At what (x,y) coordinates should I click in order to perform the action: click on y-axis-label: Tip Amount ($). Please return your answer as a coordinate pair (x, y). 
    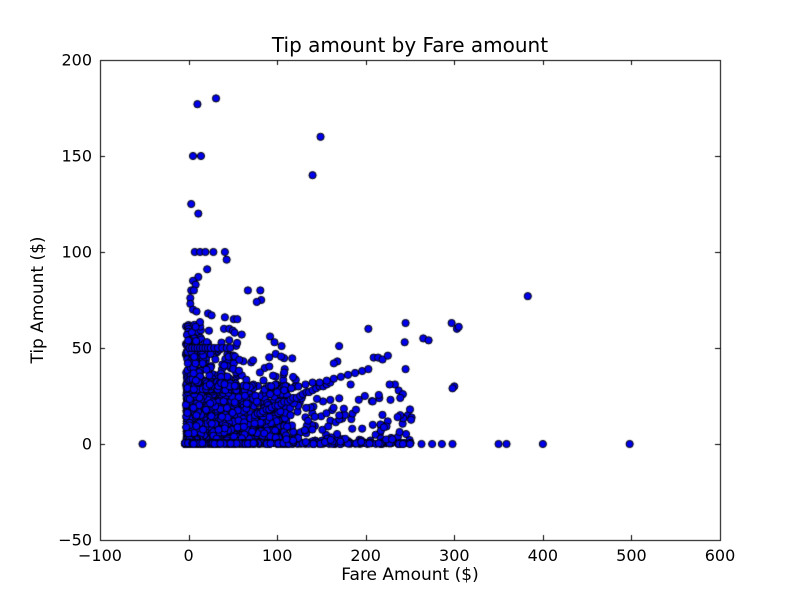
    Looking at the image, I should click on (38, 300).